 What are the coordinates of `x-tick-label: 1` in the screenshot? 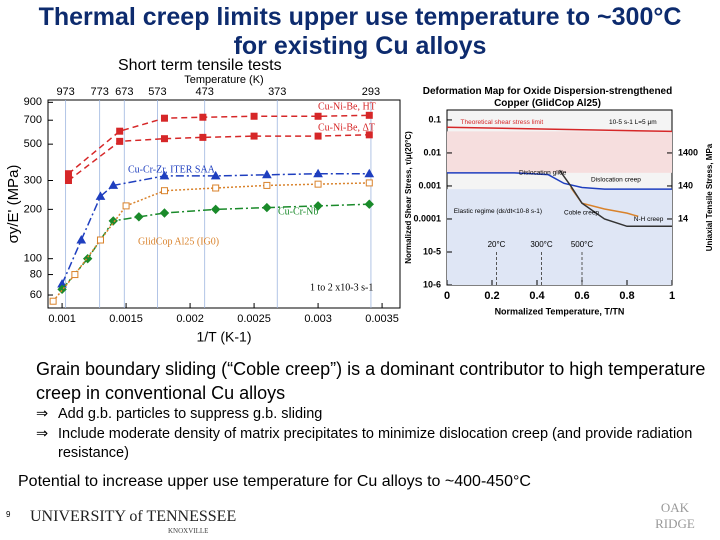 It's located at (672, 296).